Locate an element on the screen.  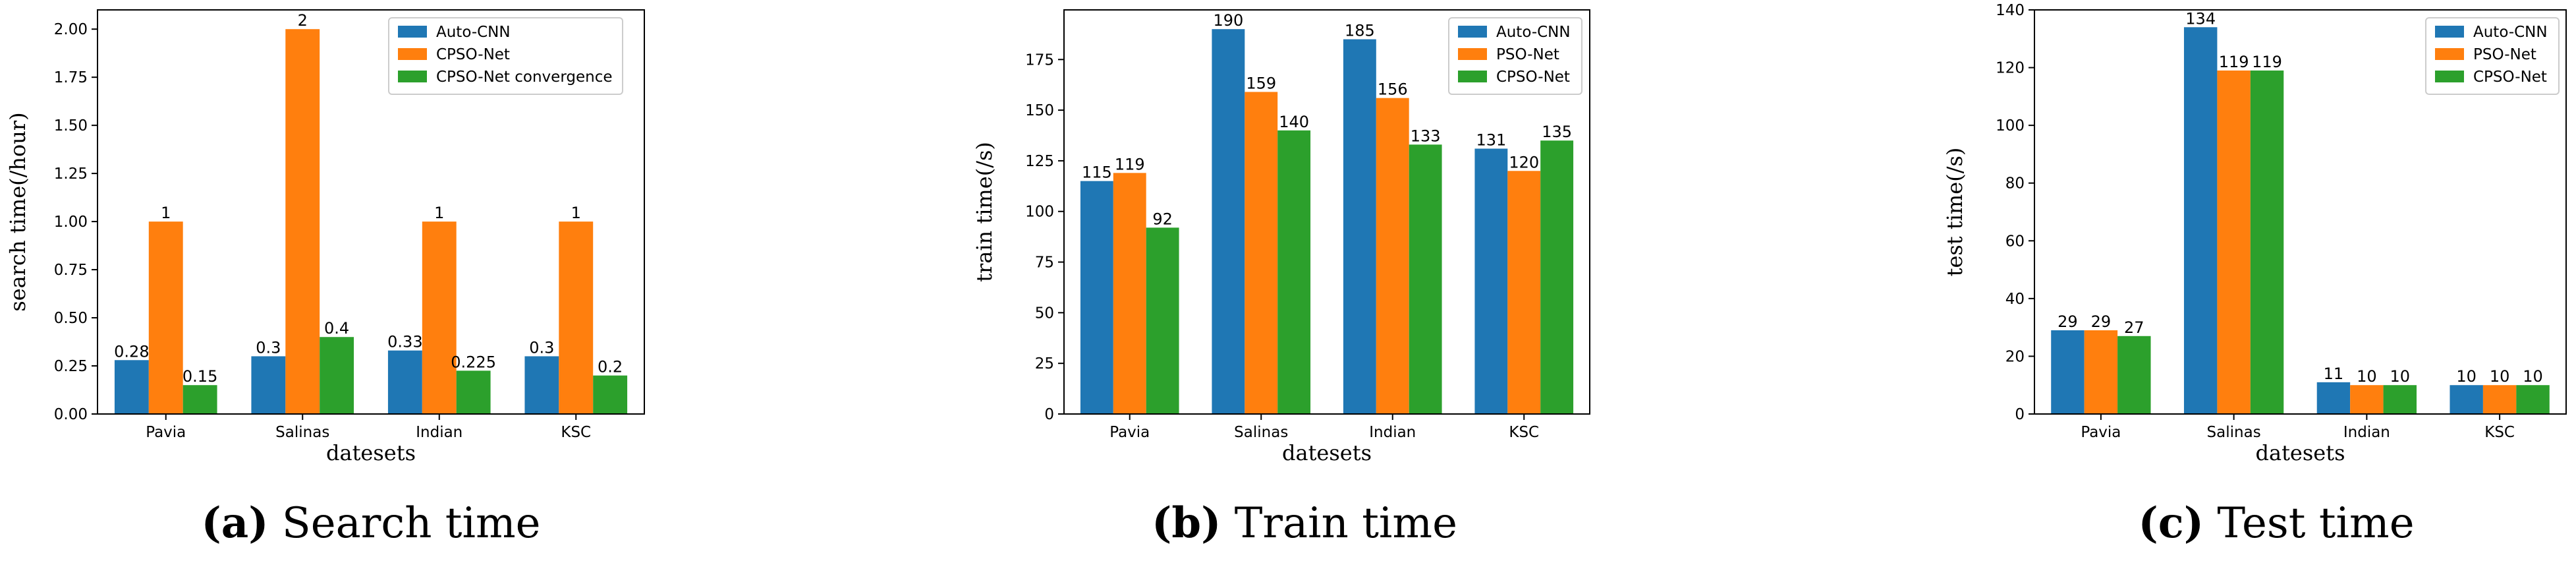
y-tick-label: 0.00 is located at coordinates (71, 414).